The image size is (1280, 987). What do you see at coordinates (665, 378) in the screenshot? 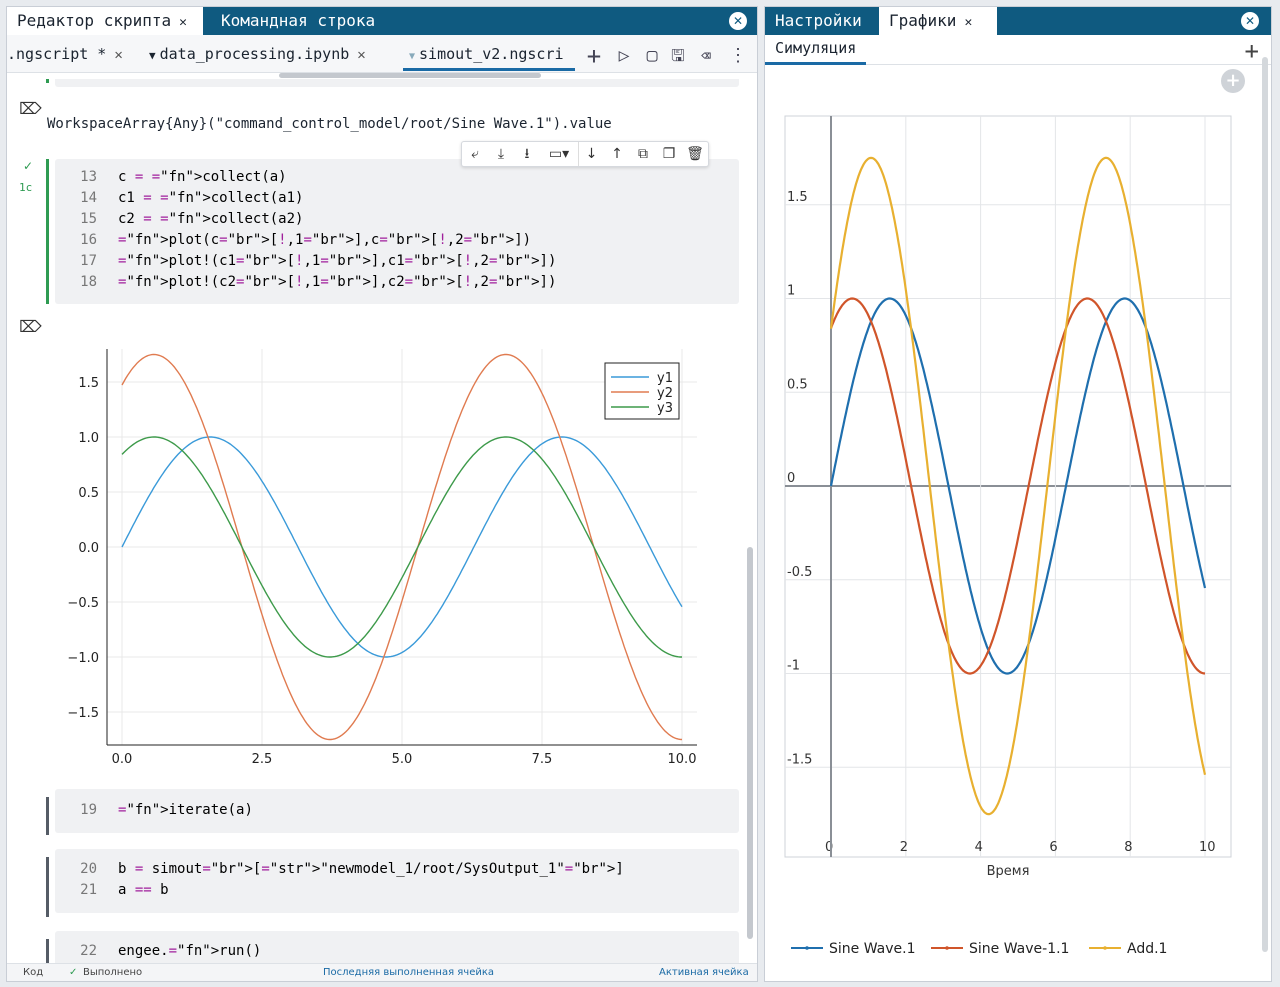
I see `legend-label: y1` at bounding box center [665, 378].